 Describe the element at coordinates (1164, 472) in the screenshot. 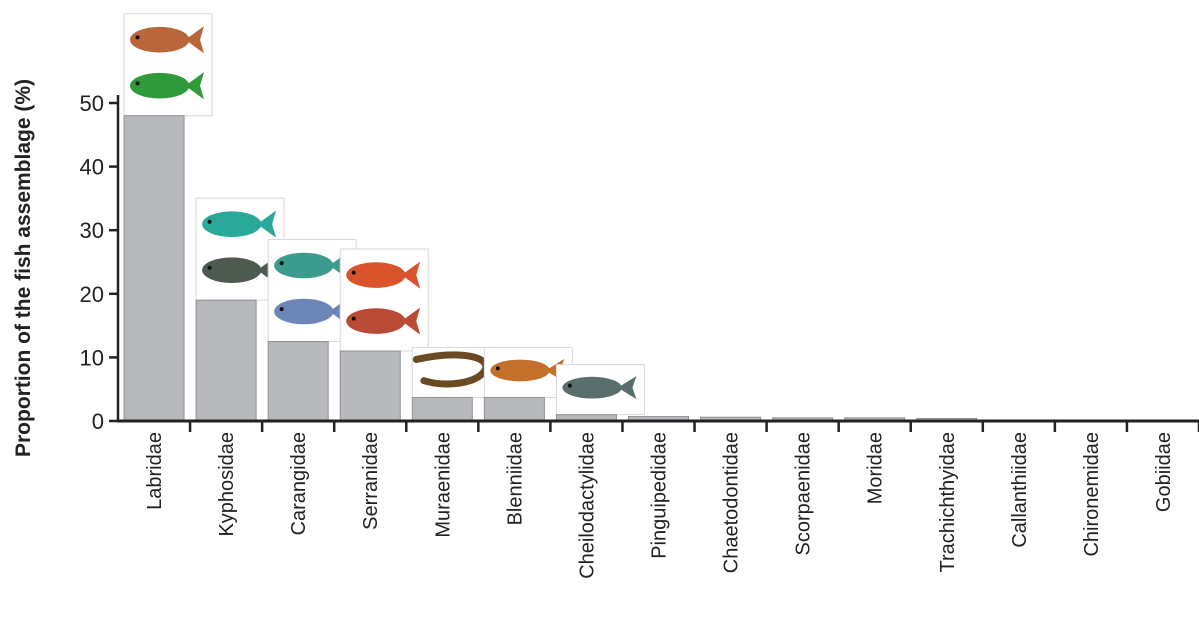

I see `x-tick-label-gobiidae: Gobiidae` at that location.